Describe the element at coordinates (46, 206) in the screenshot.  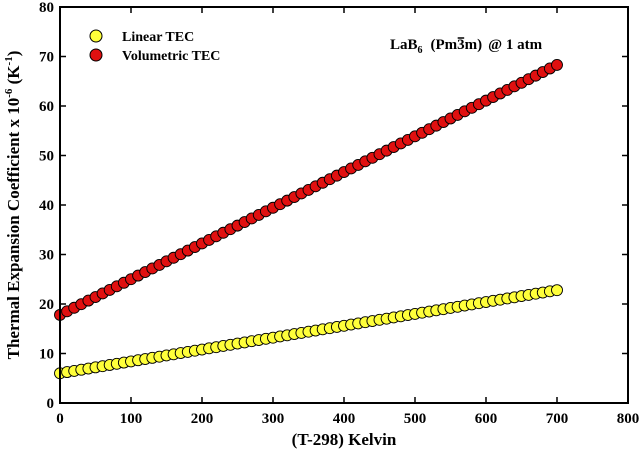
I see `y-tick-label: 40` at that location.